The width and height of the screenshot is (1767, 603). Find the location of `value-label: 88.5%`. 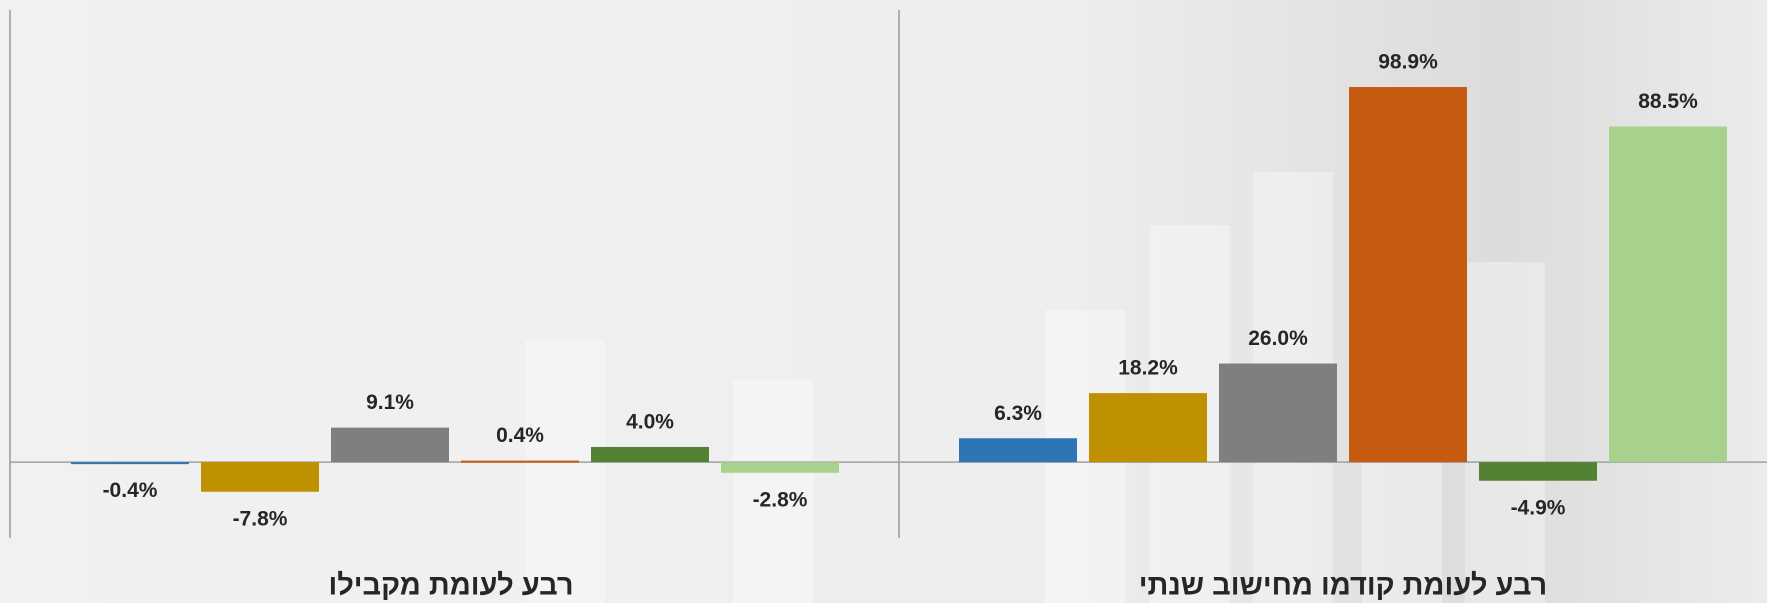

value-label: 88.5% is located at coordinates (1668, 101).